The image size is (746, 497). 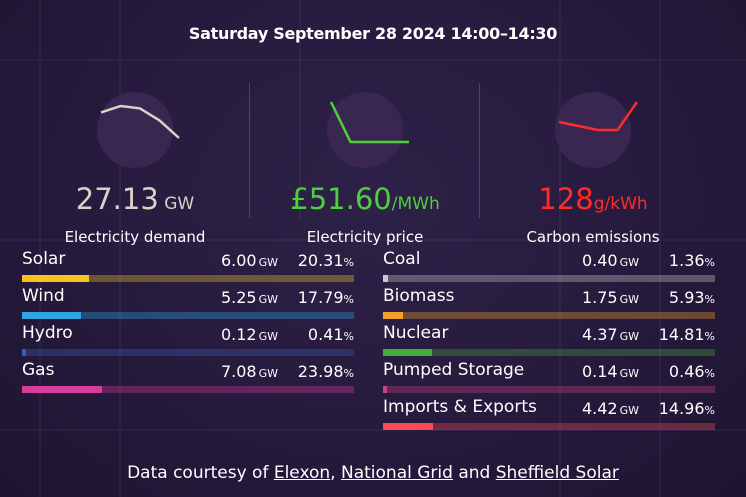 What do you see at coordinates (176, 204) in the screenshot?
I see `demand-unit: GW` at bounding box center [176, 204].